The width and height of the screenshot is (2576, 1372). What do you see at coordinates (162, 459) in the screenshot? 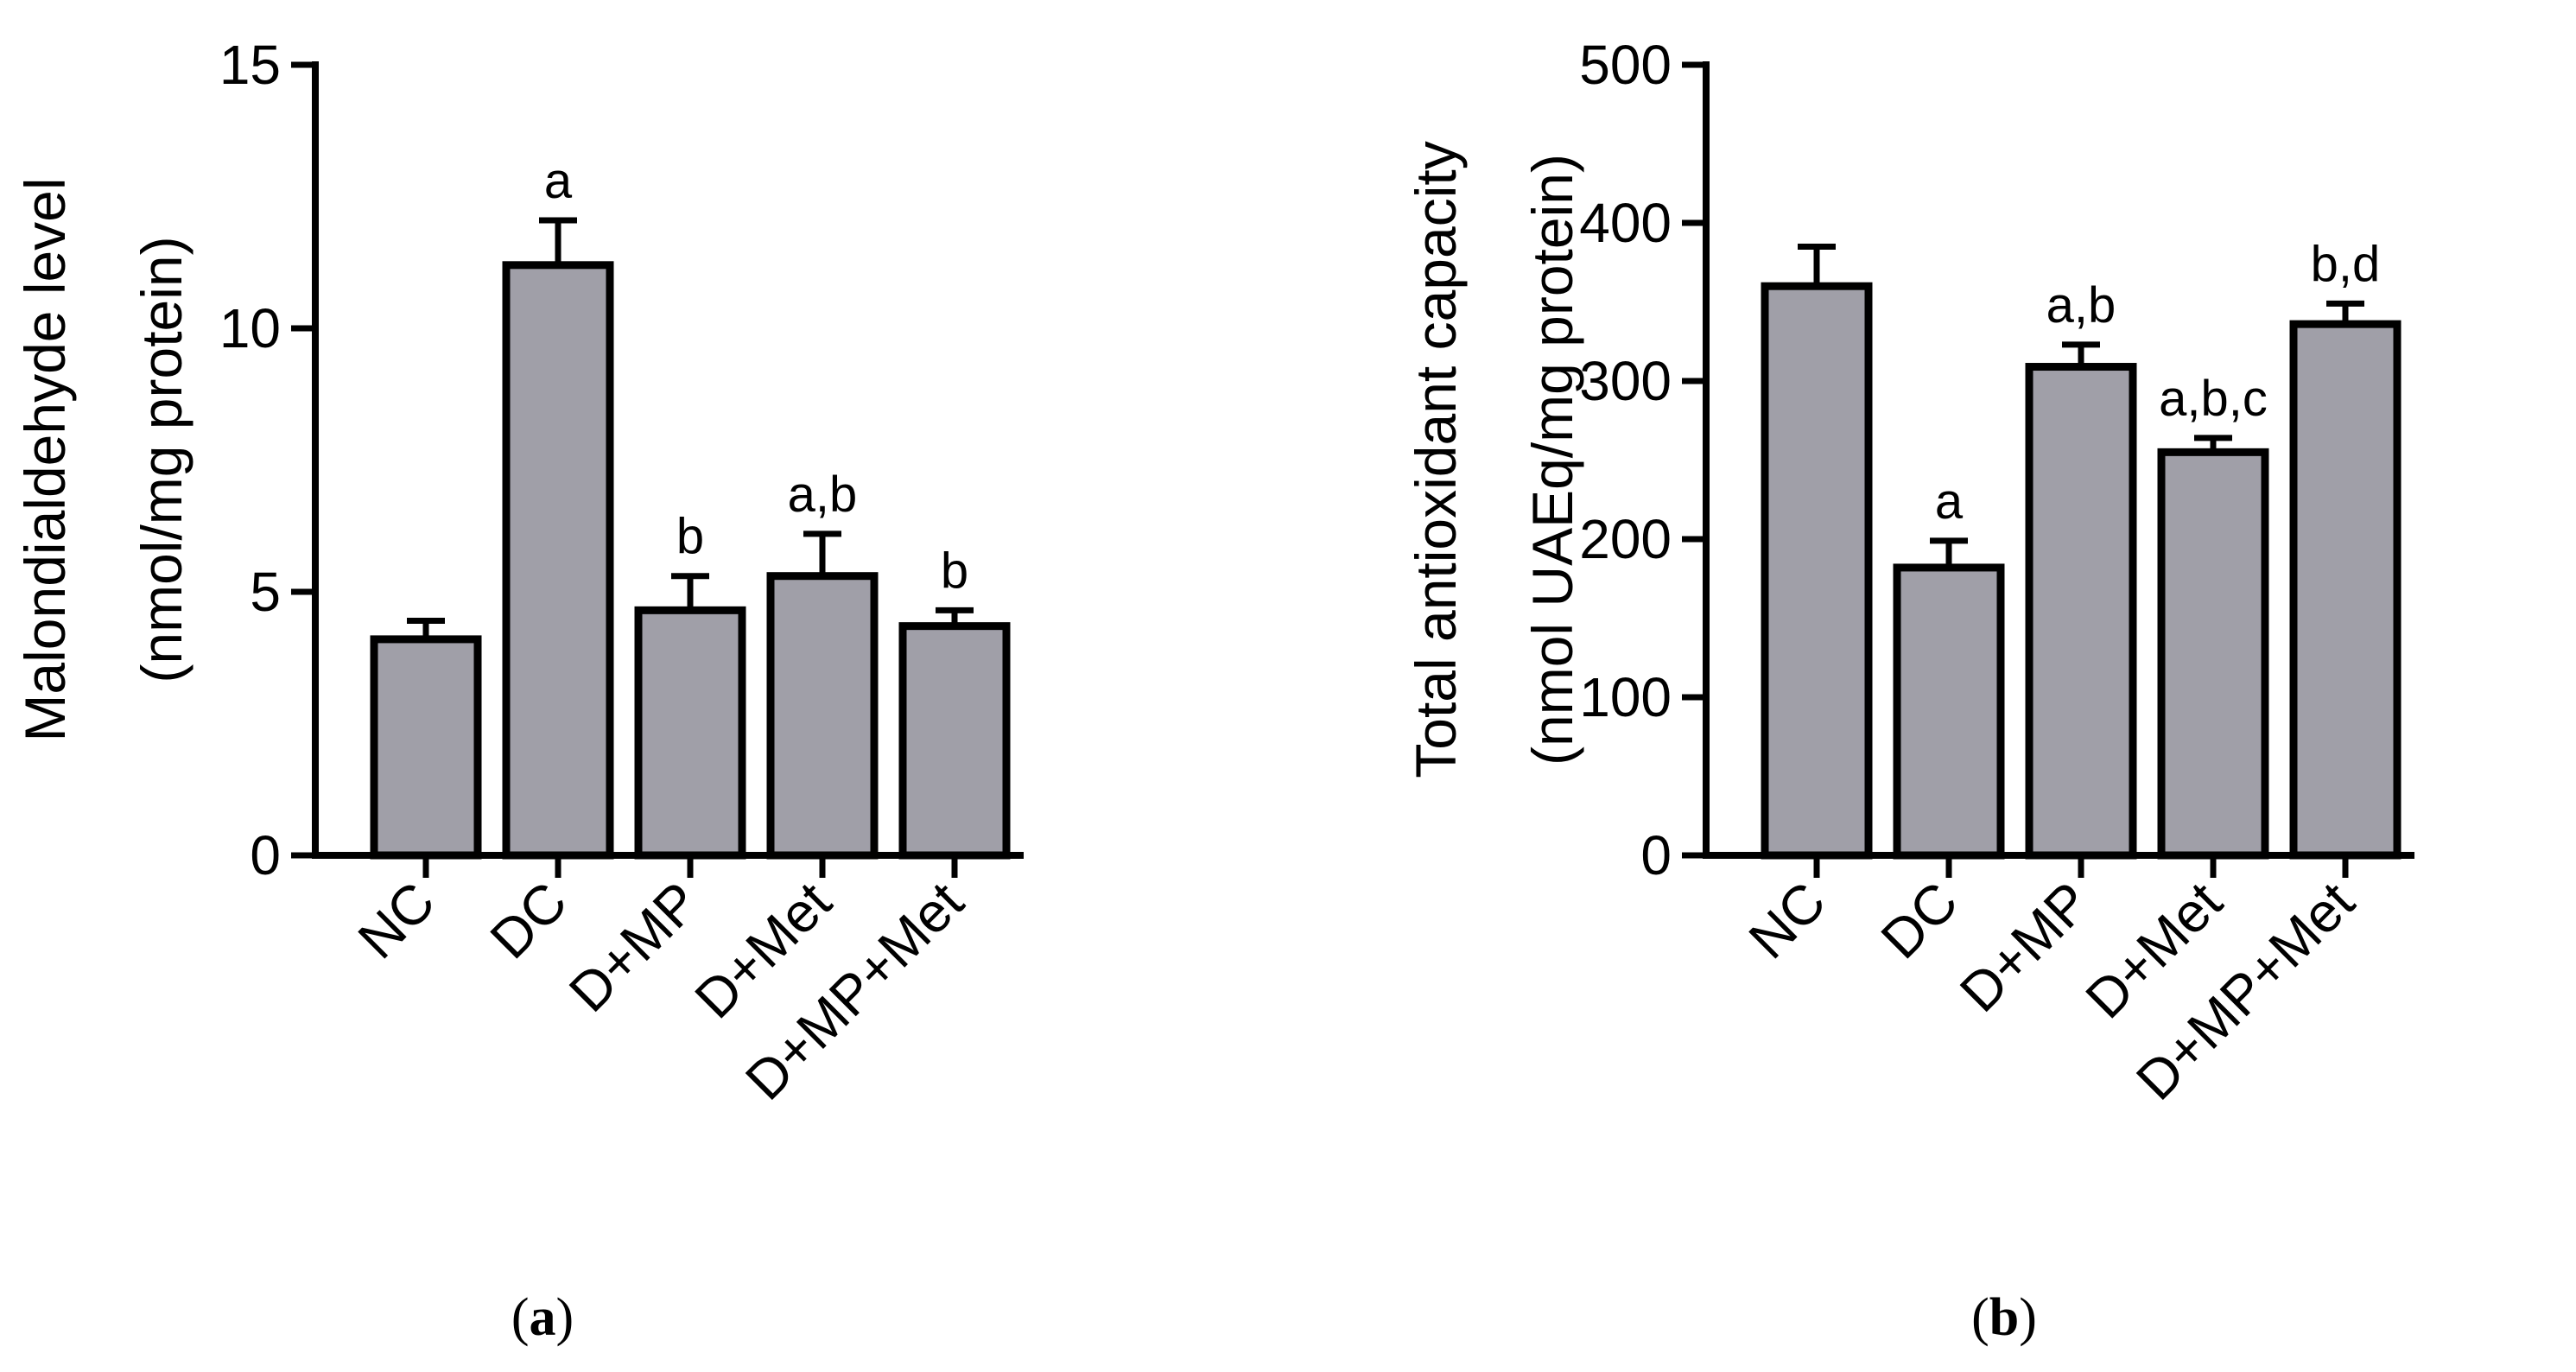
I see `y-axis-label-units: (nmol/mg protein)` at bounding box center [162, 459].